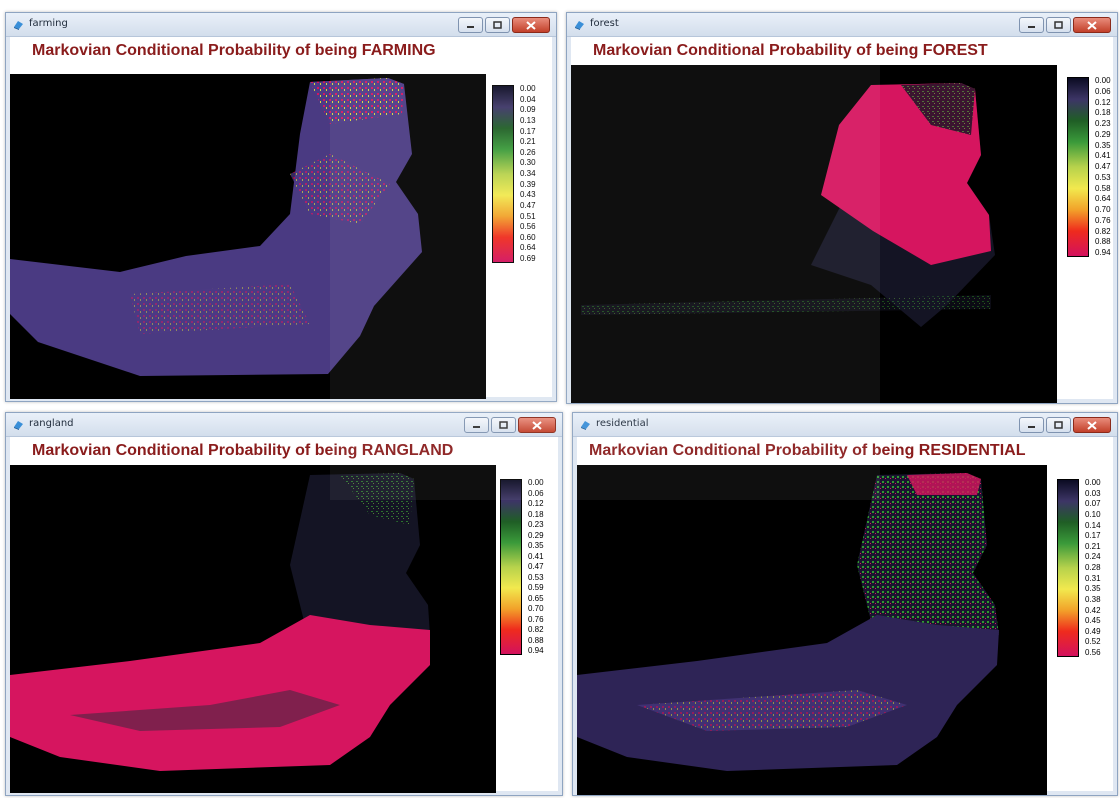  What do you see at coordinates (1093, 599) in the screenshot?
I see `legend-tick: 0.38` at bounding box center [1093, 599].